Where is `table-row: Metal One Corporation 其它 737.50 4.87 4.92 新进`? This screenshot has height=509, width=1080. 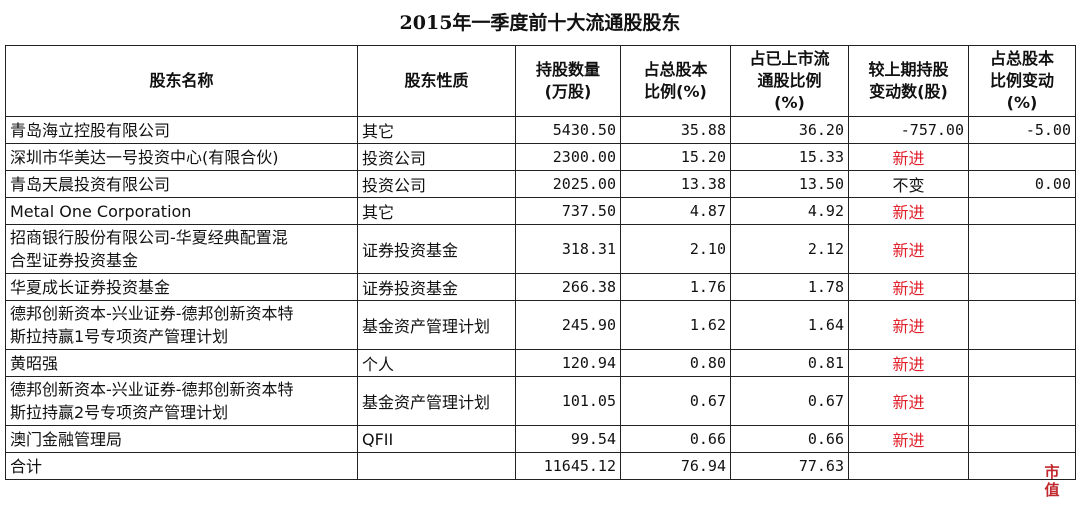 table-row: Metal One Corporation 其它 737.50 4.87 4.92 新进 is located at coordinates (540, 211).